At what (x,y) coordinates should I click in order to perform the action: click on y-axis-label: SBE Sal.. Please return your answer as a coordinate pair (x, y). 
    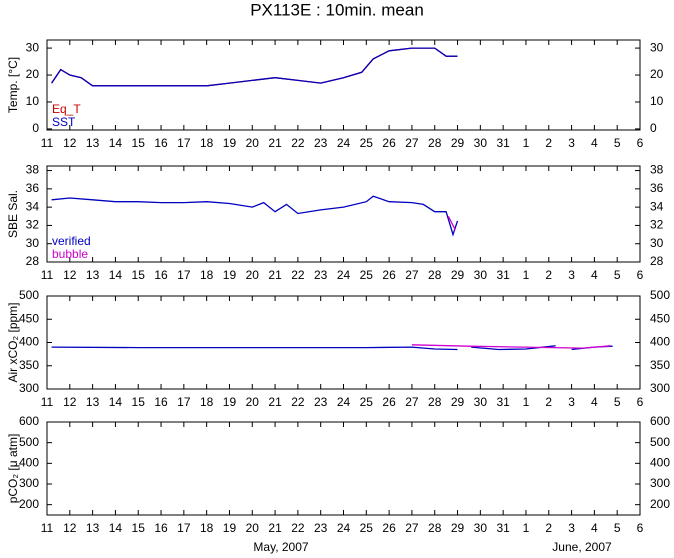
    Looking at the image, I should click on (13, 214).